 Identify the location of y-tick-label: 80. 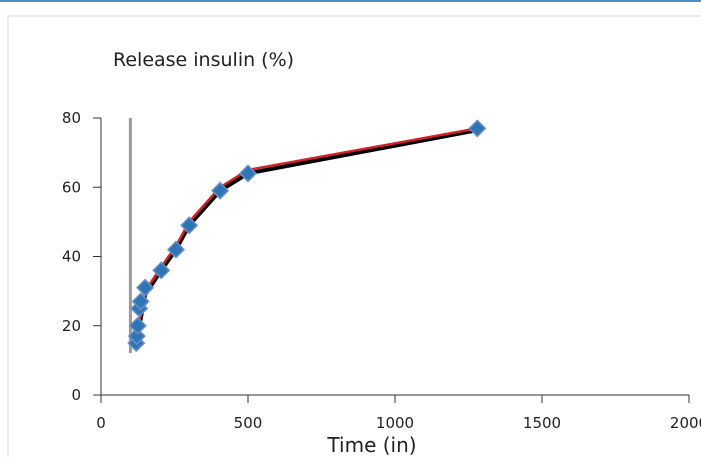
(71, 118).